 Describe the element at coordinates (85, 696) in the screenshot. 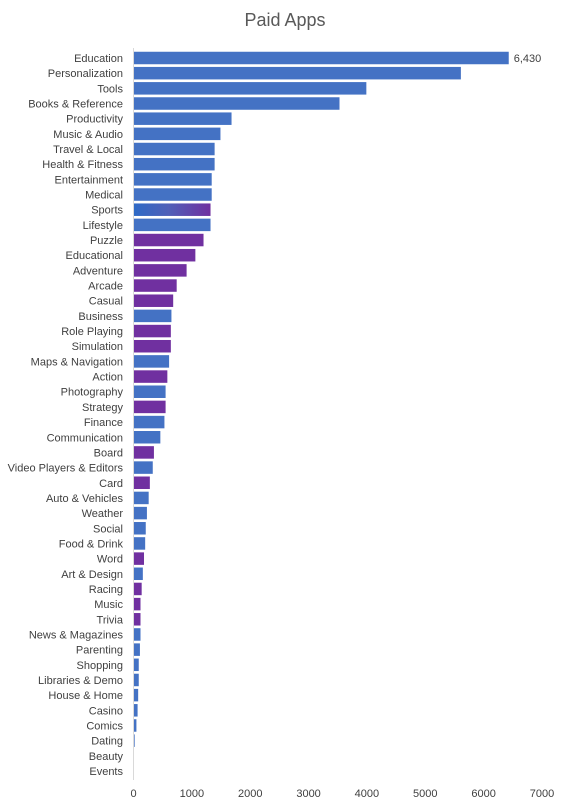

I see `category-label-house-and-home: House & Home` at that location.